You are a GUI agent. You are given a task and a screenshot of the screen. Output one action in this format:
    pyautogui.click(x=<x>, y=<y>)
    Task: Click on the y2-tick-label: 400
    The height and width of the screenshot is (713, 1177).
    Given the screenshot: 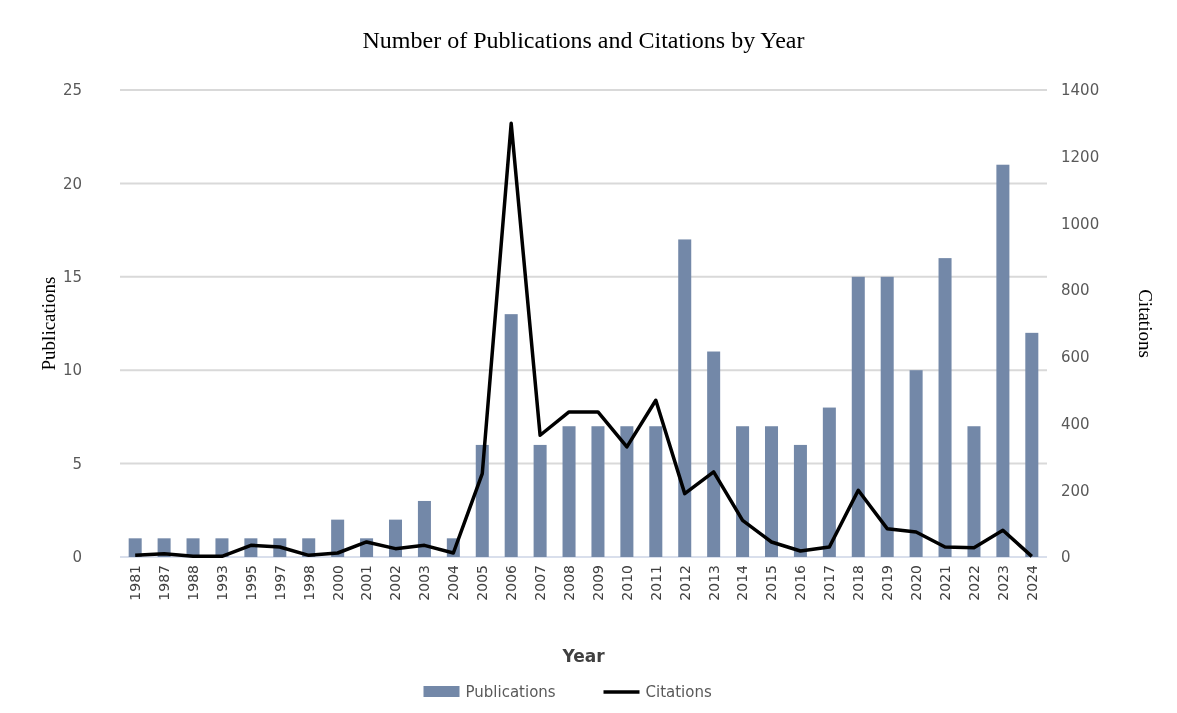 What is the action you would take?
    pyautogui.click(x=1075, y=423)
    